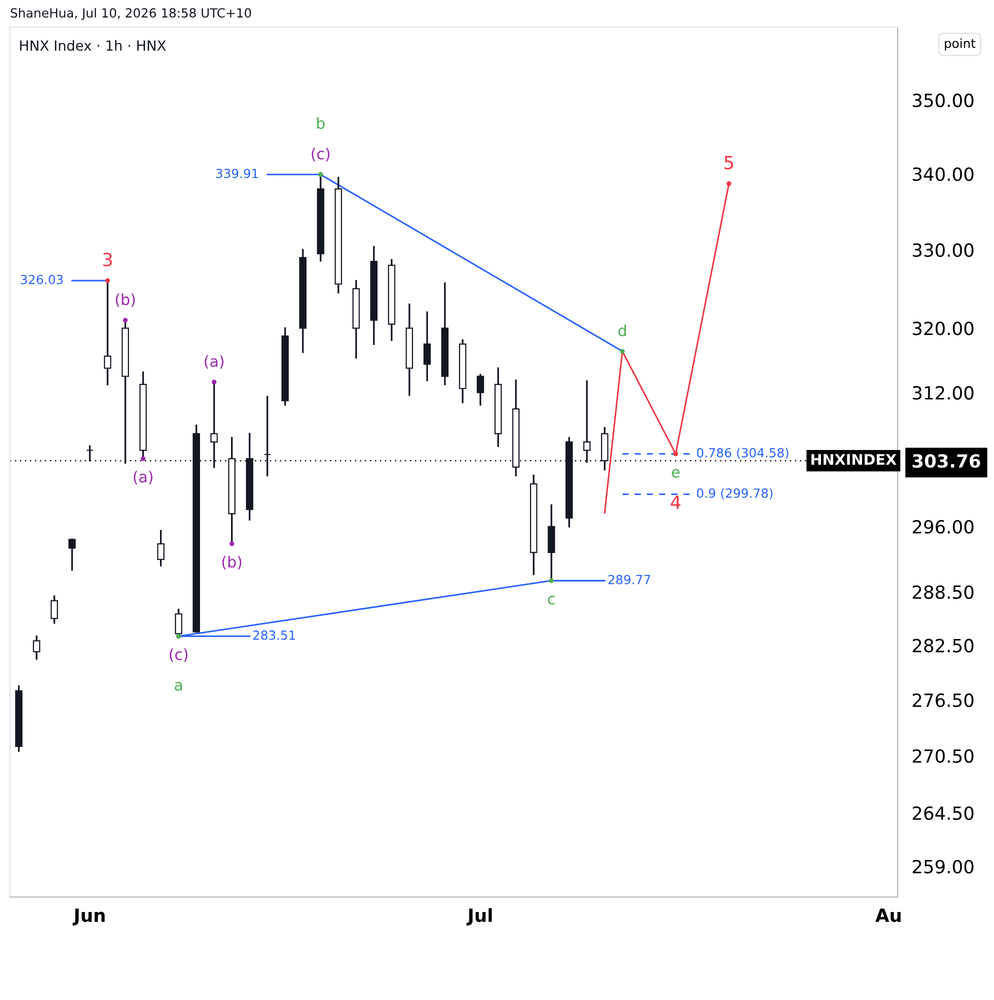 Image resolution: width=994 pixels, height=1000 pixels. I want to click on text: 4, so click(675, 502).